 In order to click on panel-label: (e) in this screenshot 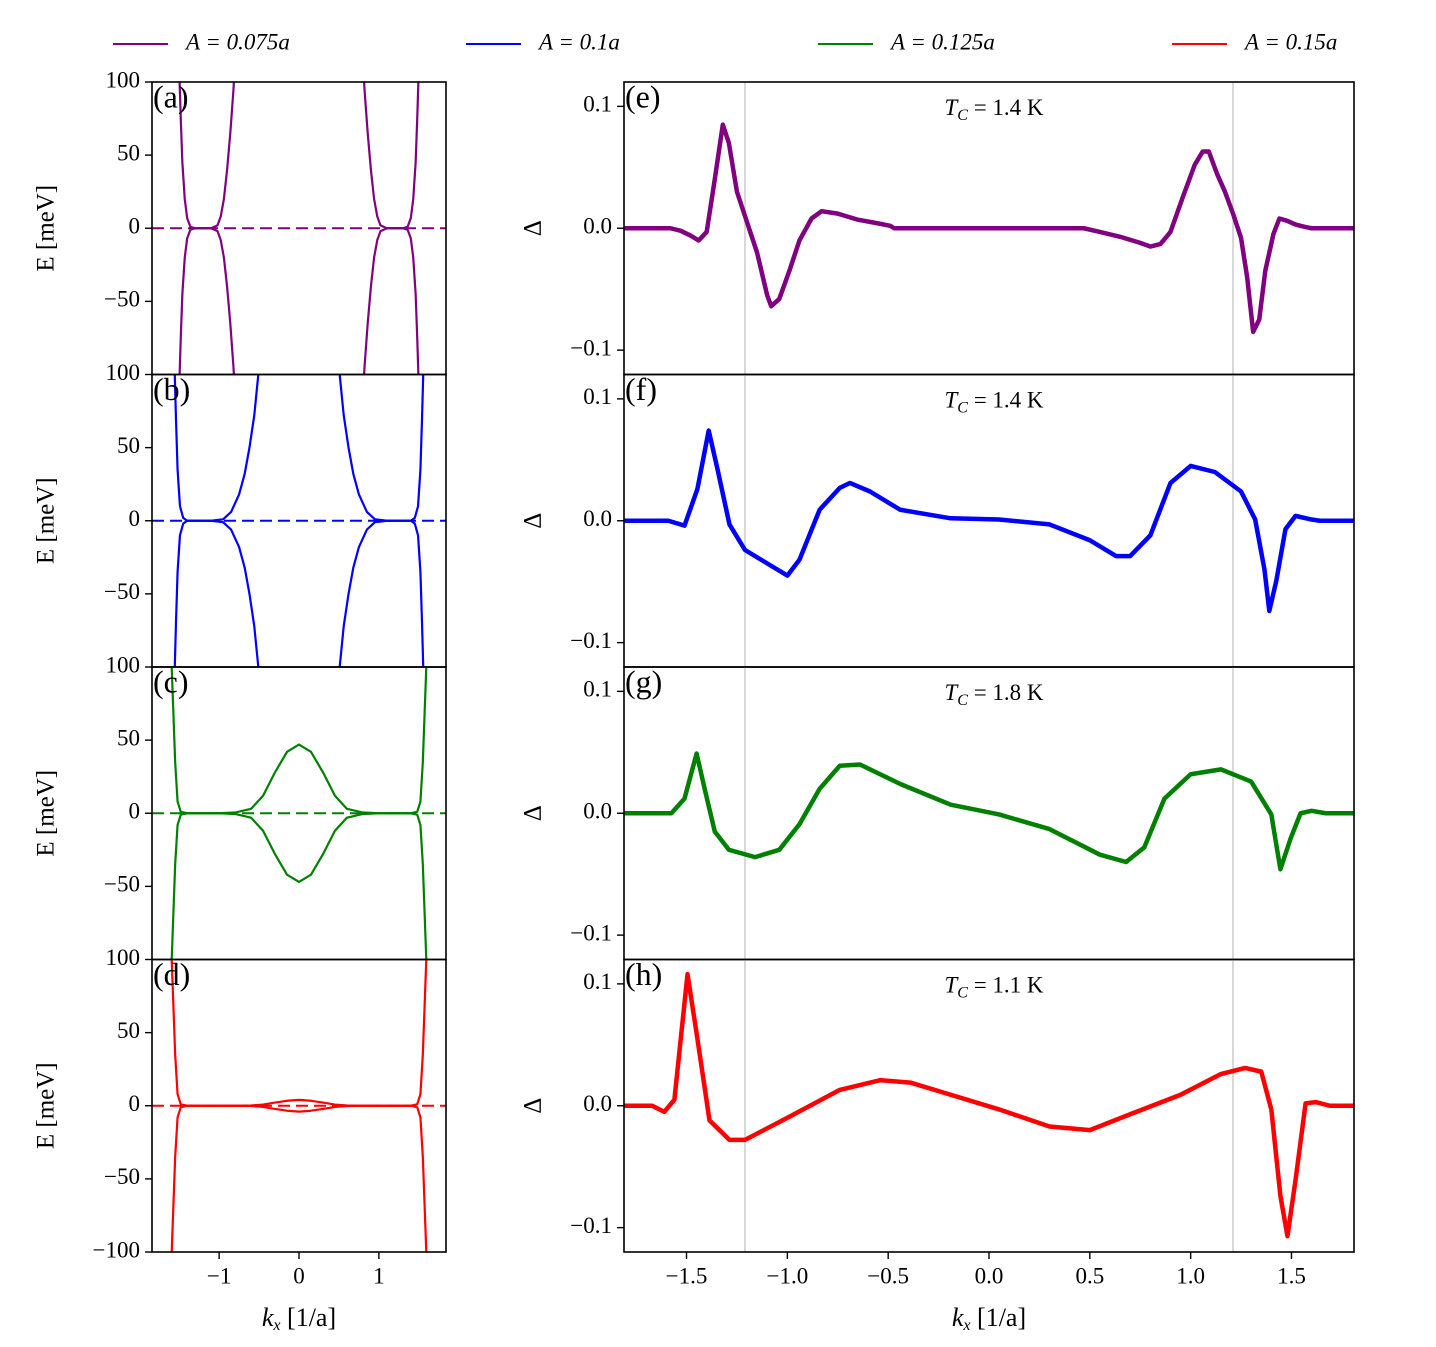, I will do `click(643, 96)`.